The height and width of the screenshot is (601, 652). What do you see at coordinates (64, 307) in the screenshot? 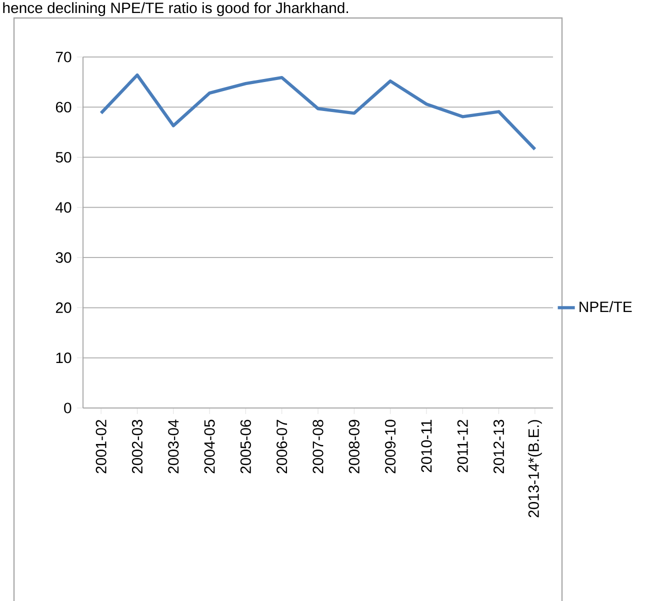
I see `y-tick-label: 20` at bounding box center [64, 307].